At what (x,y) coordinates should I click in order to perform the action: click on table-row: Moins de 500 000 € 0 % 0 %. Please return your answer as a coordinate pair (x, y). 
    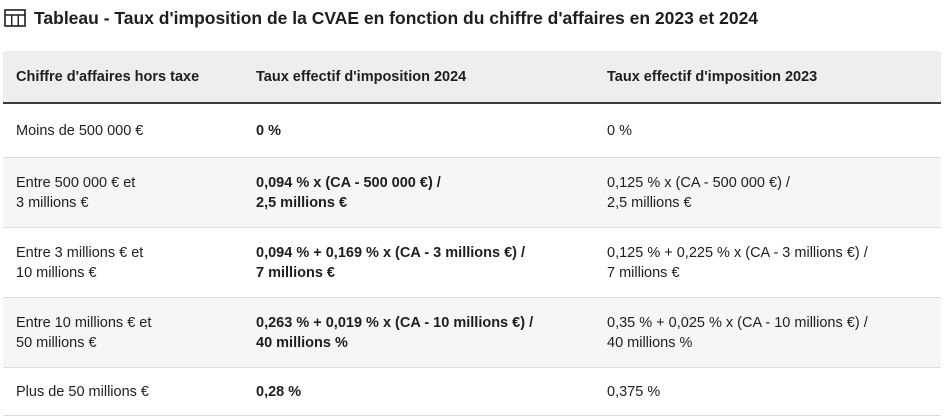
    Looking at the image, I should click on (472, 130).